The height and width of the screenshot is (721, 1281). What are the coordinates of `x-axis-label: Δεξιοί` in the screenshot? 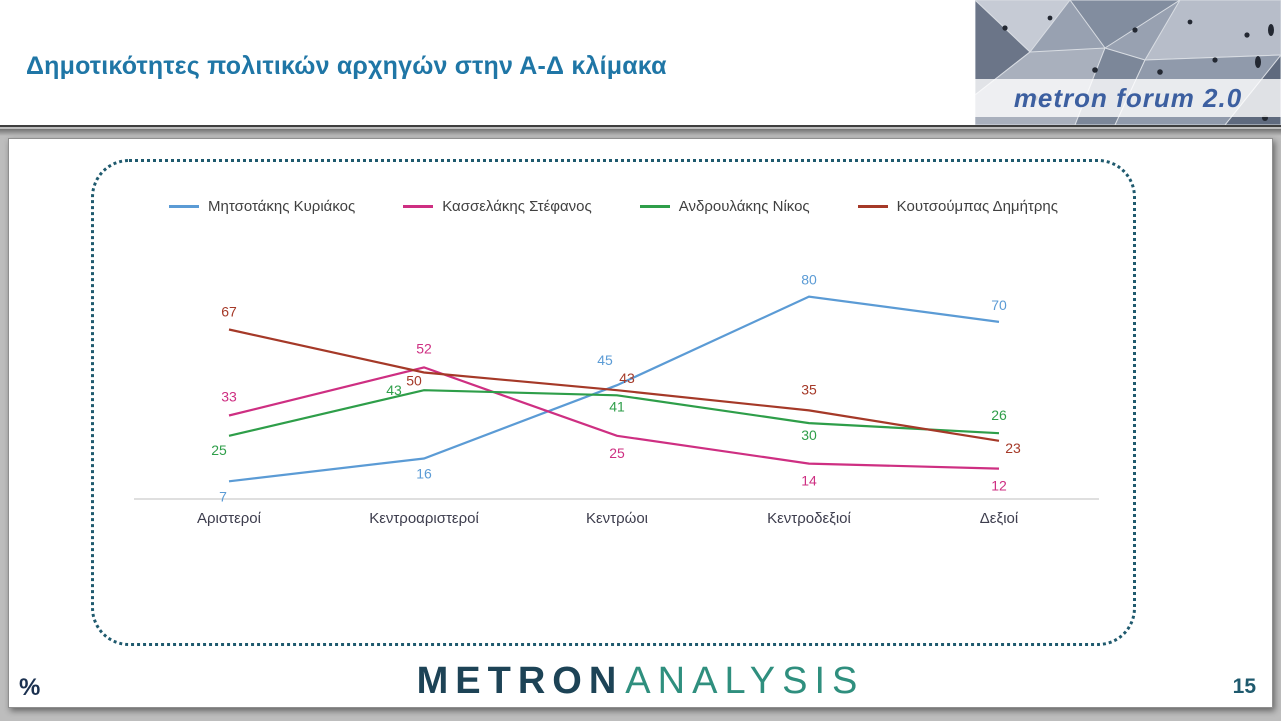 It's located at (999, 518).